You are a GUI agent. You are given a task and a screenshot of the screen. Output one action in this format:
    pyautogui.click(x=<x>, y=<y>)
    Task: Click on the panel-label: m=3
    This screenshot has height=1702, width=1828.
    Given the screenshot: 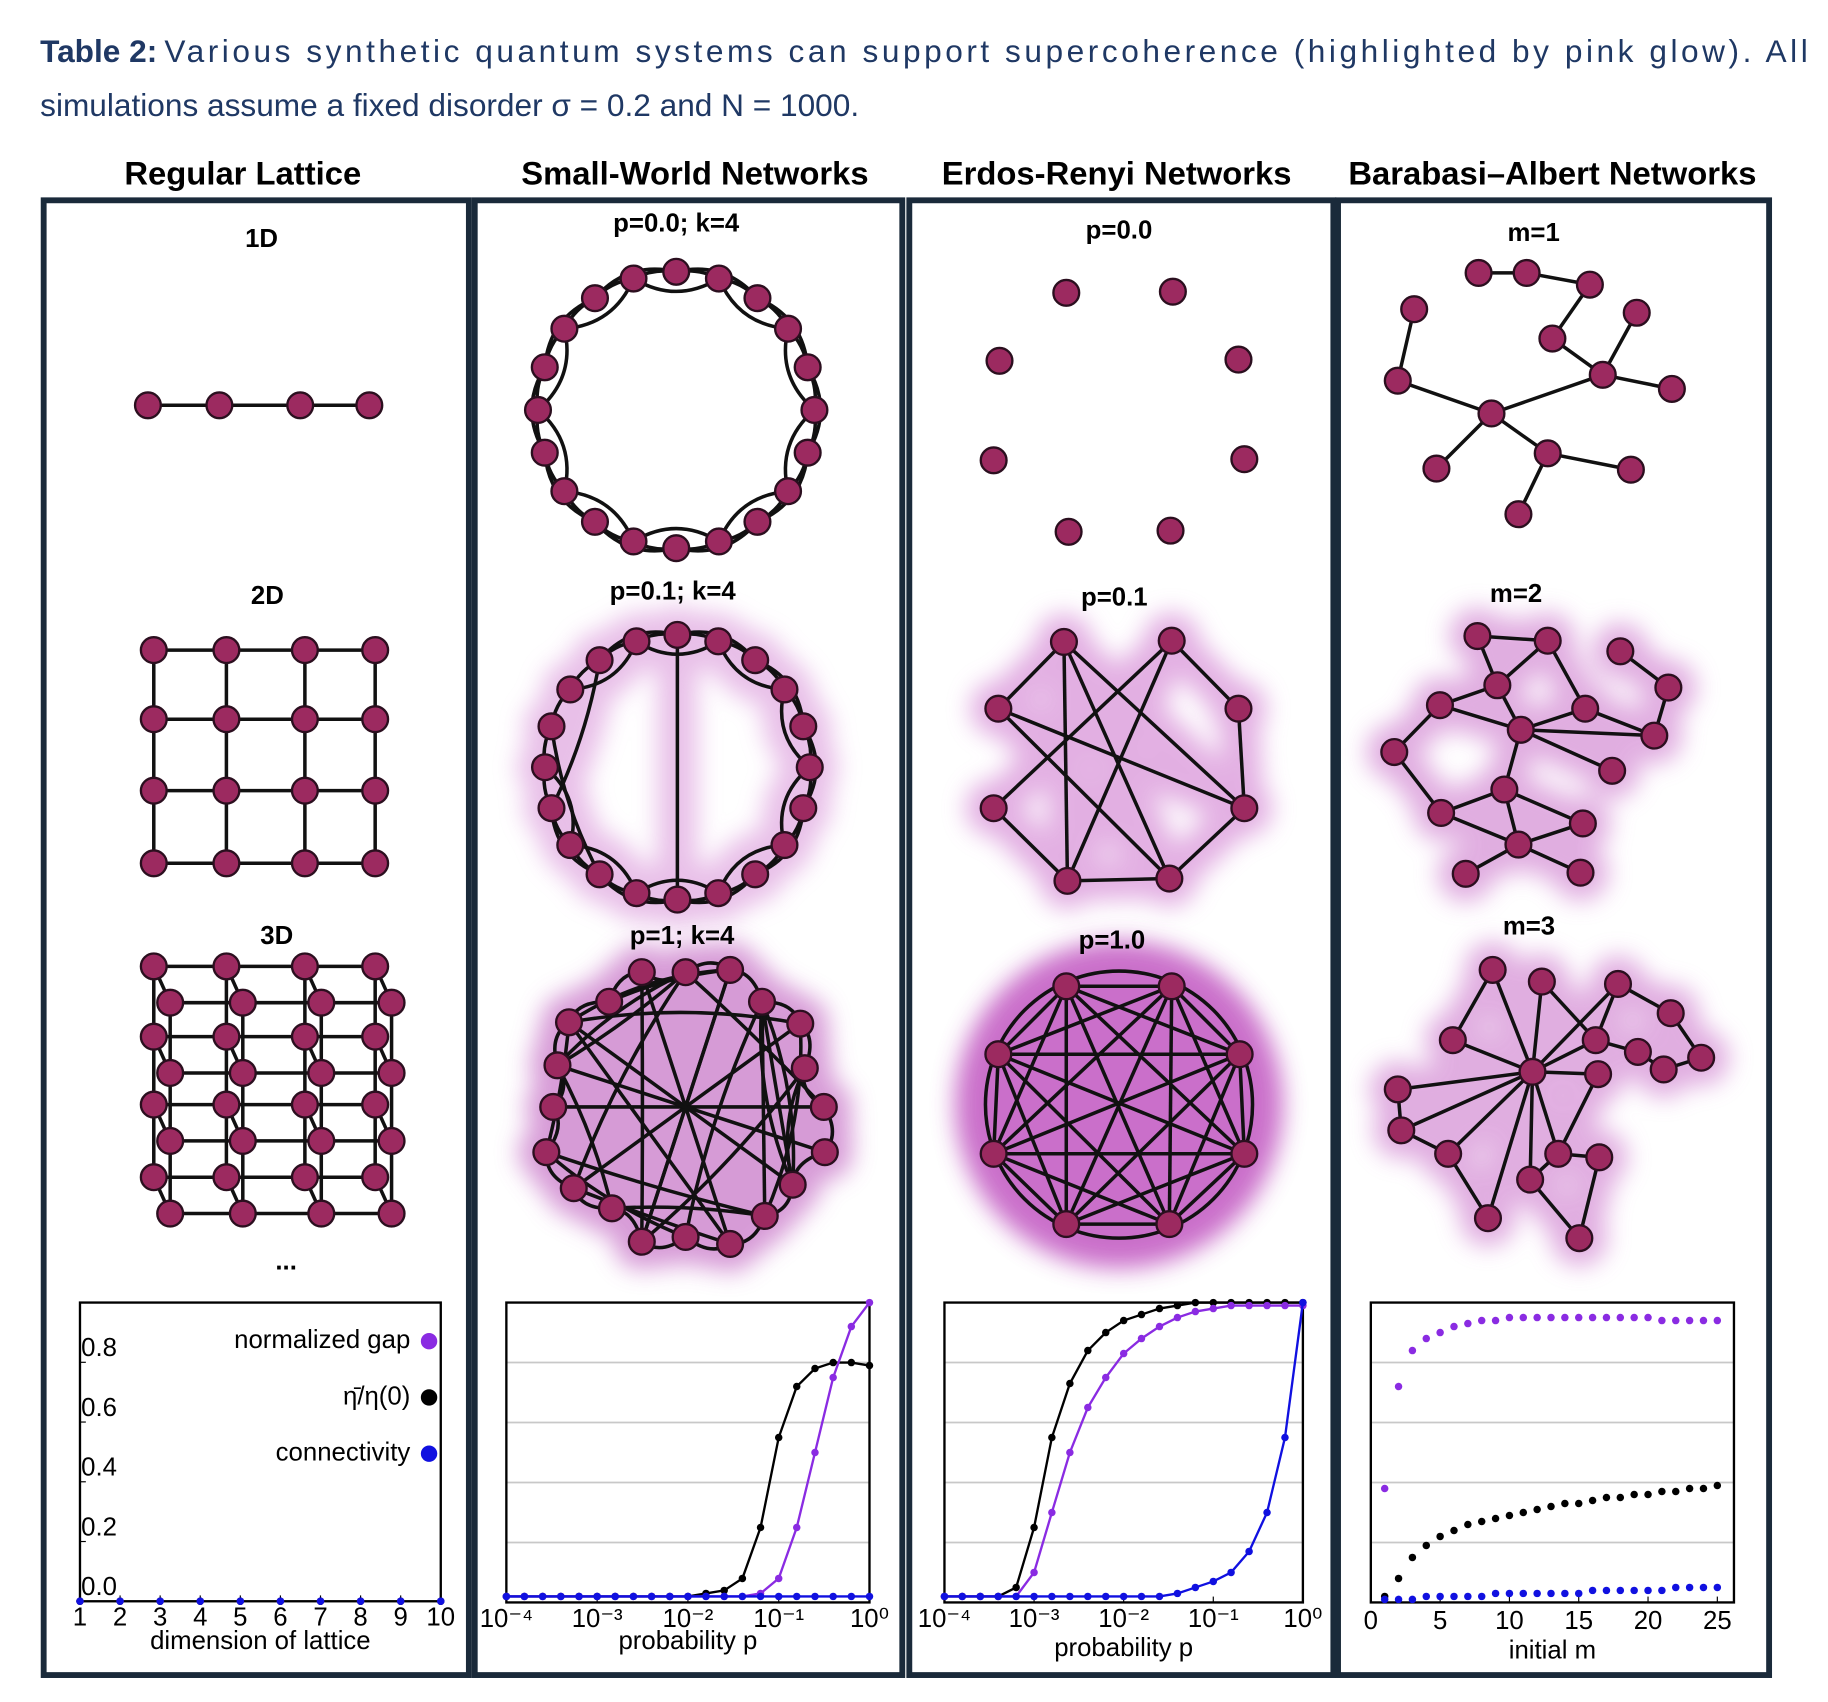 What is the action you would take?
    pyautogui.click(x=1529, y=927)
    